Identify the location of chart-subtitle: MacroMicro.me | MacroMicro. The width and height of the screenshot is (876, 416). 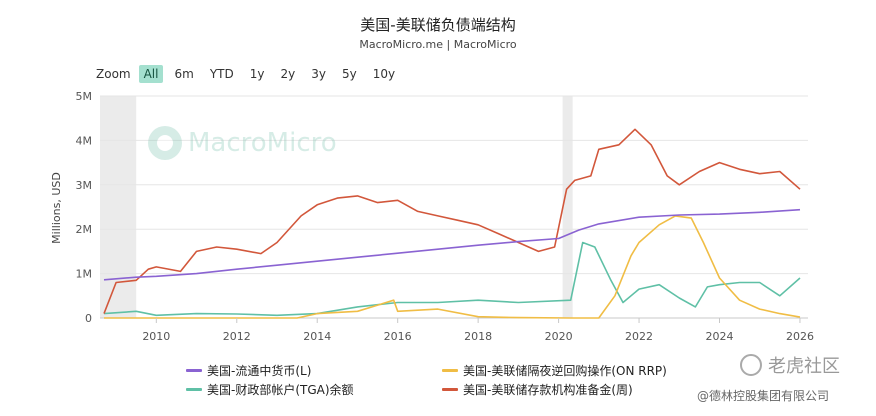
(438, 44).